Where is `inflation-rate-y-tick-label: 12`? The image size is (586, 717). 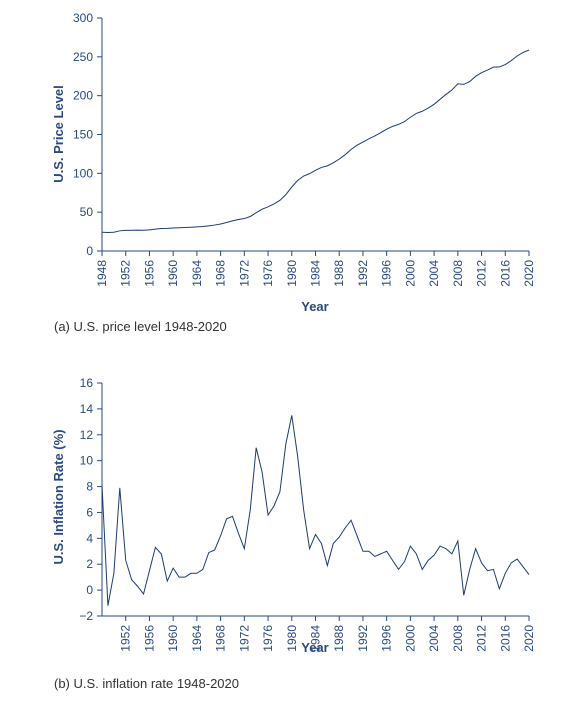
inflation-rate-y-tick-label: 12 is located at coordinates (87, 435).